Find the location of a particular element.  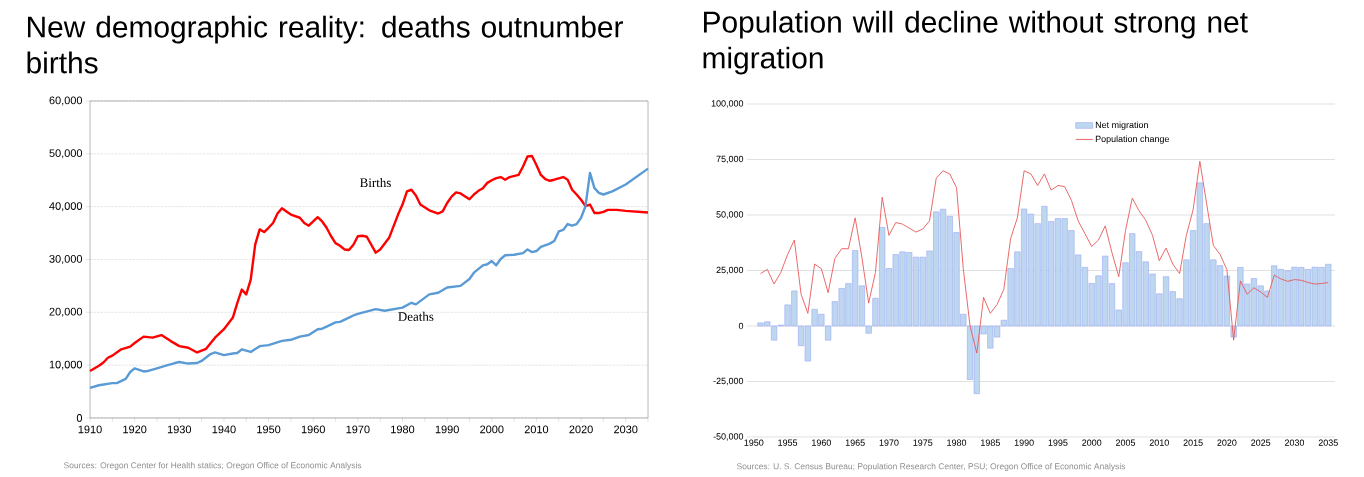

x-tick-label: 1940 is located at coordinates (224, 429).